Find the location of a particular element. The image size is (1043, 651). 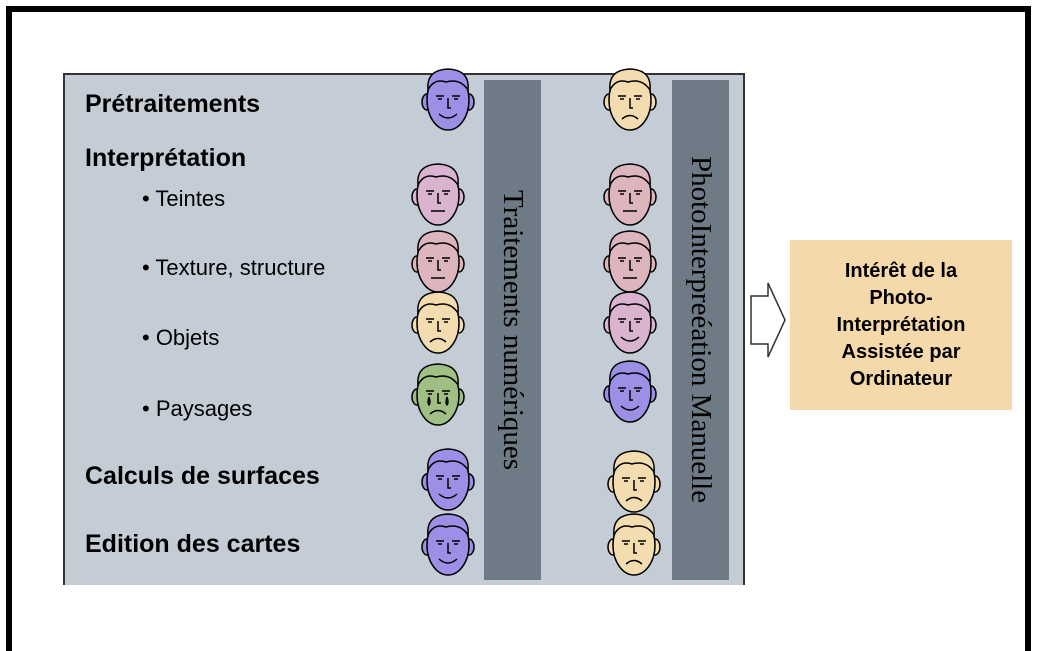

face-tear is located at coordinates (438, 401).